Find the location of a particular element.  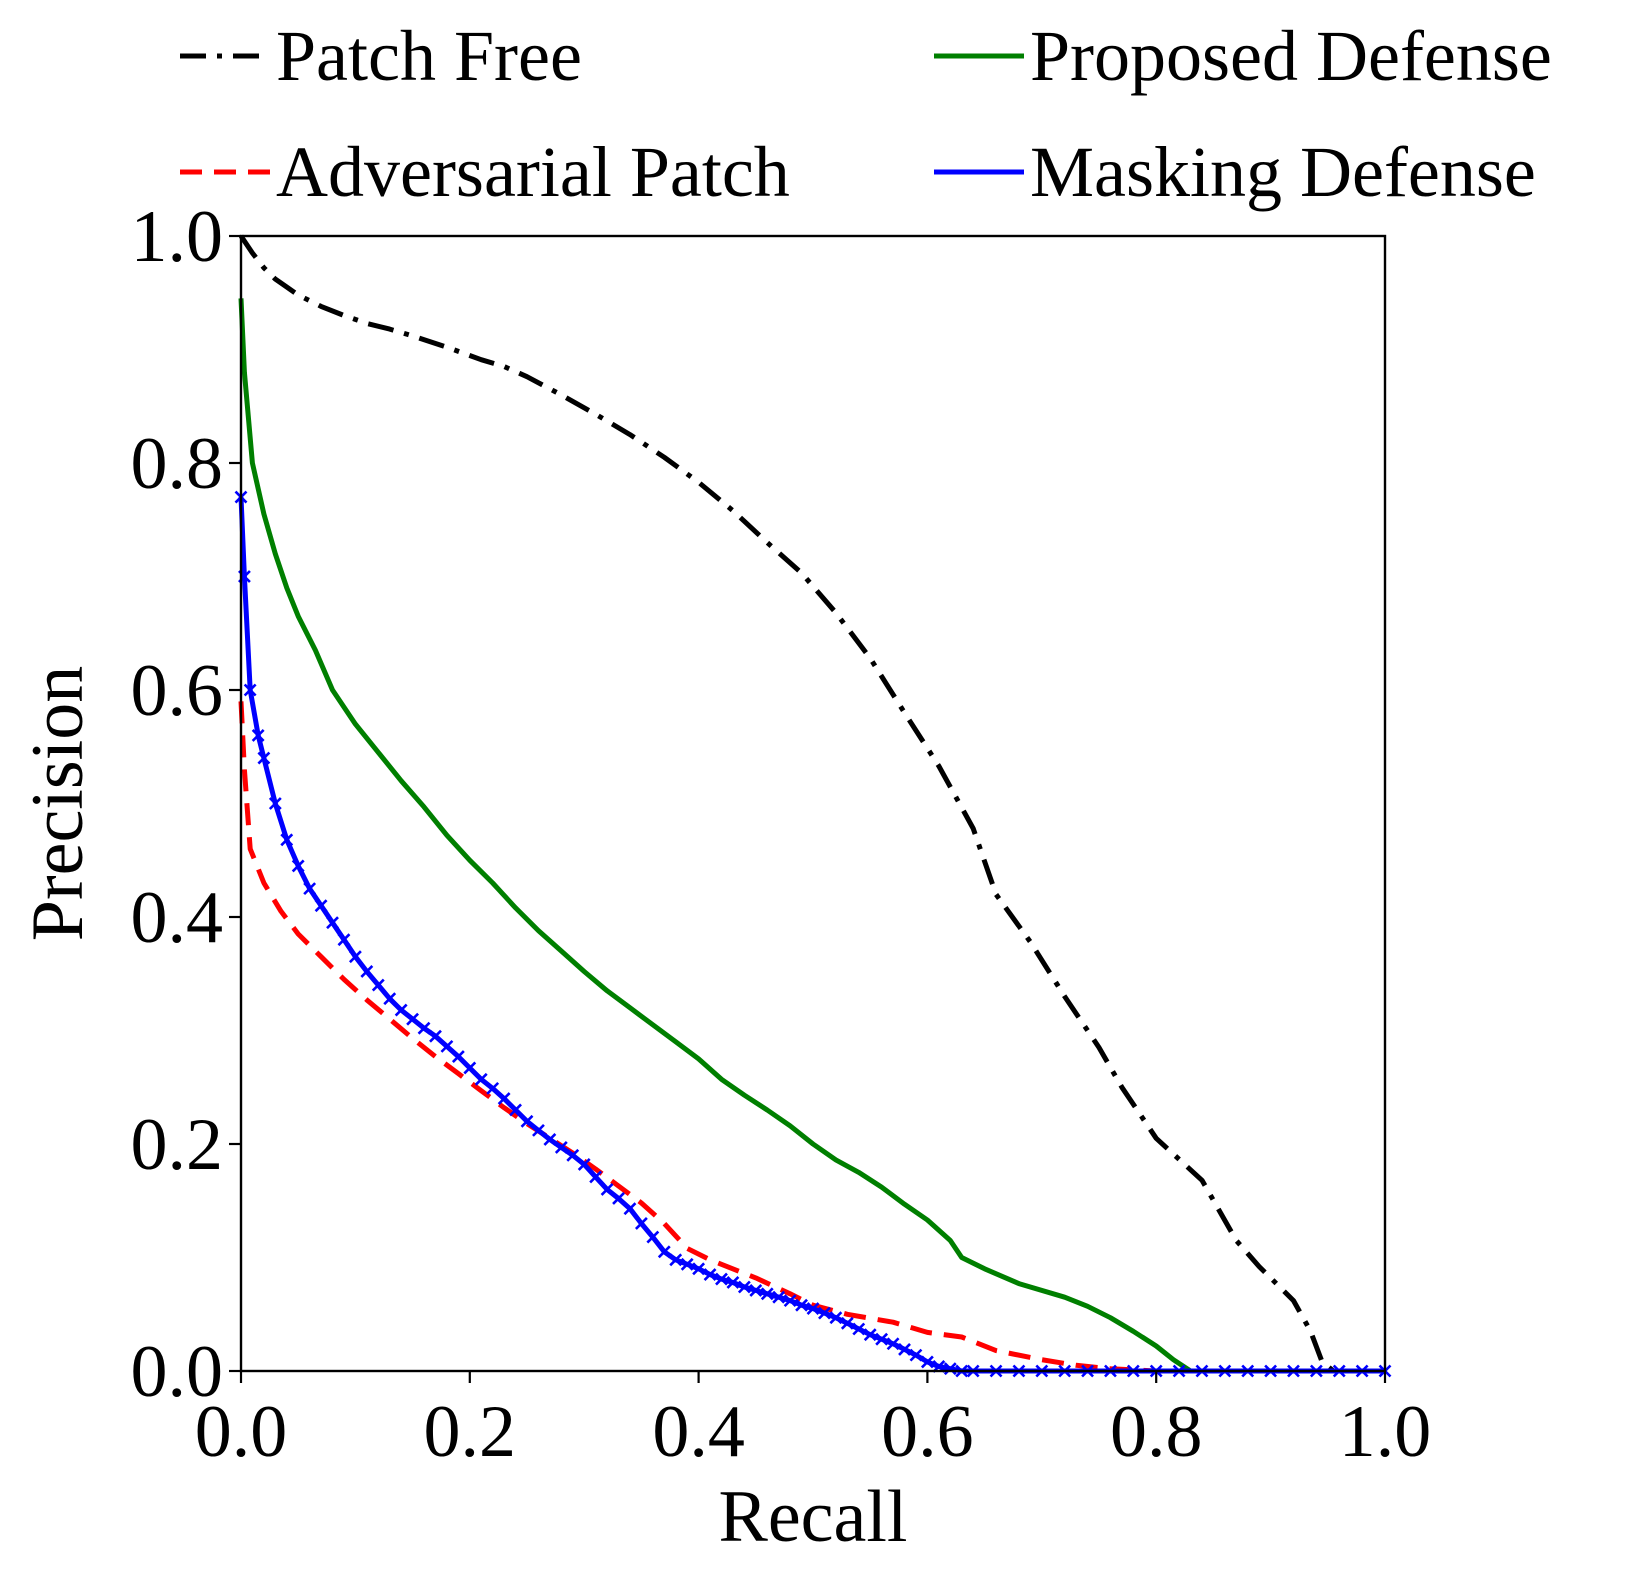

x-tick-label: 0.0 is located at coordinates (241, 1432).